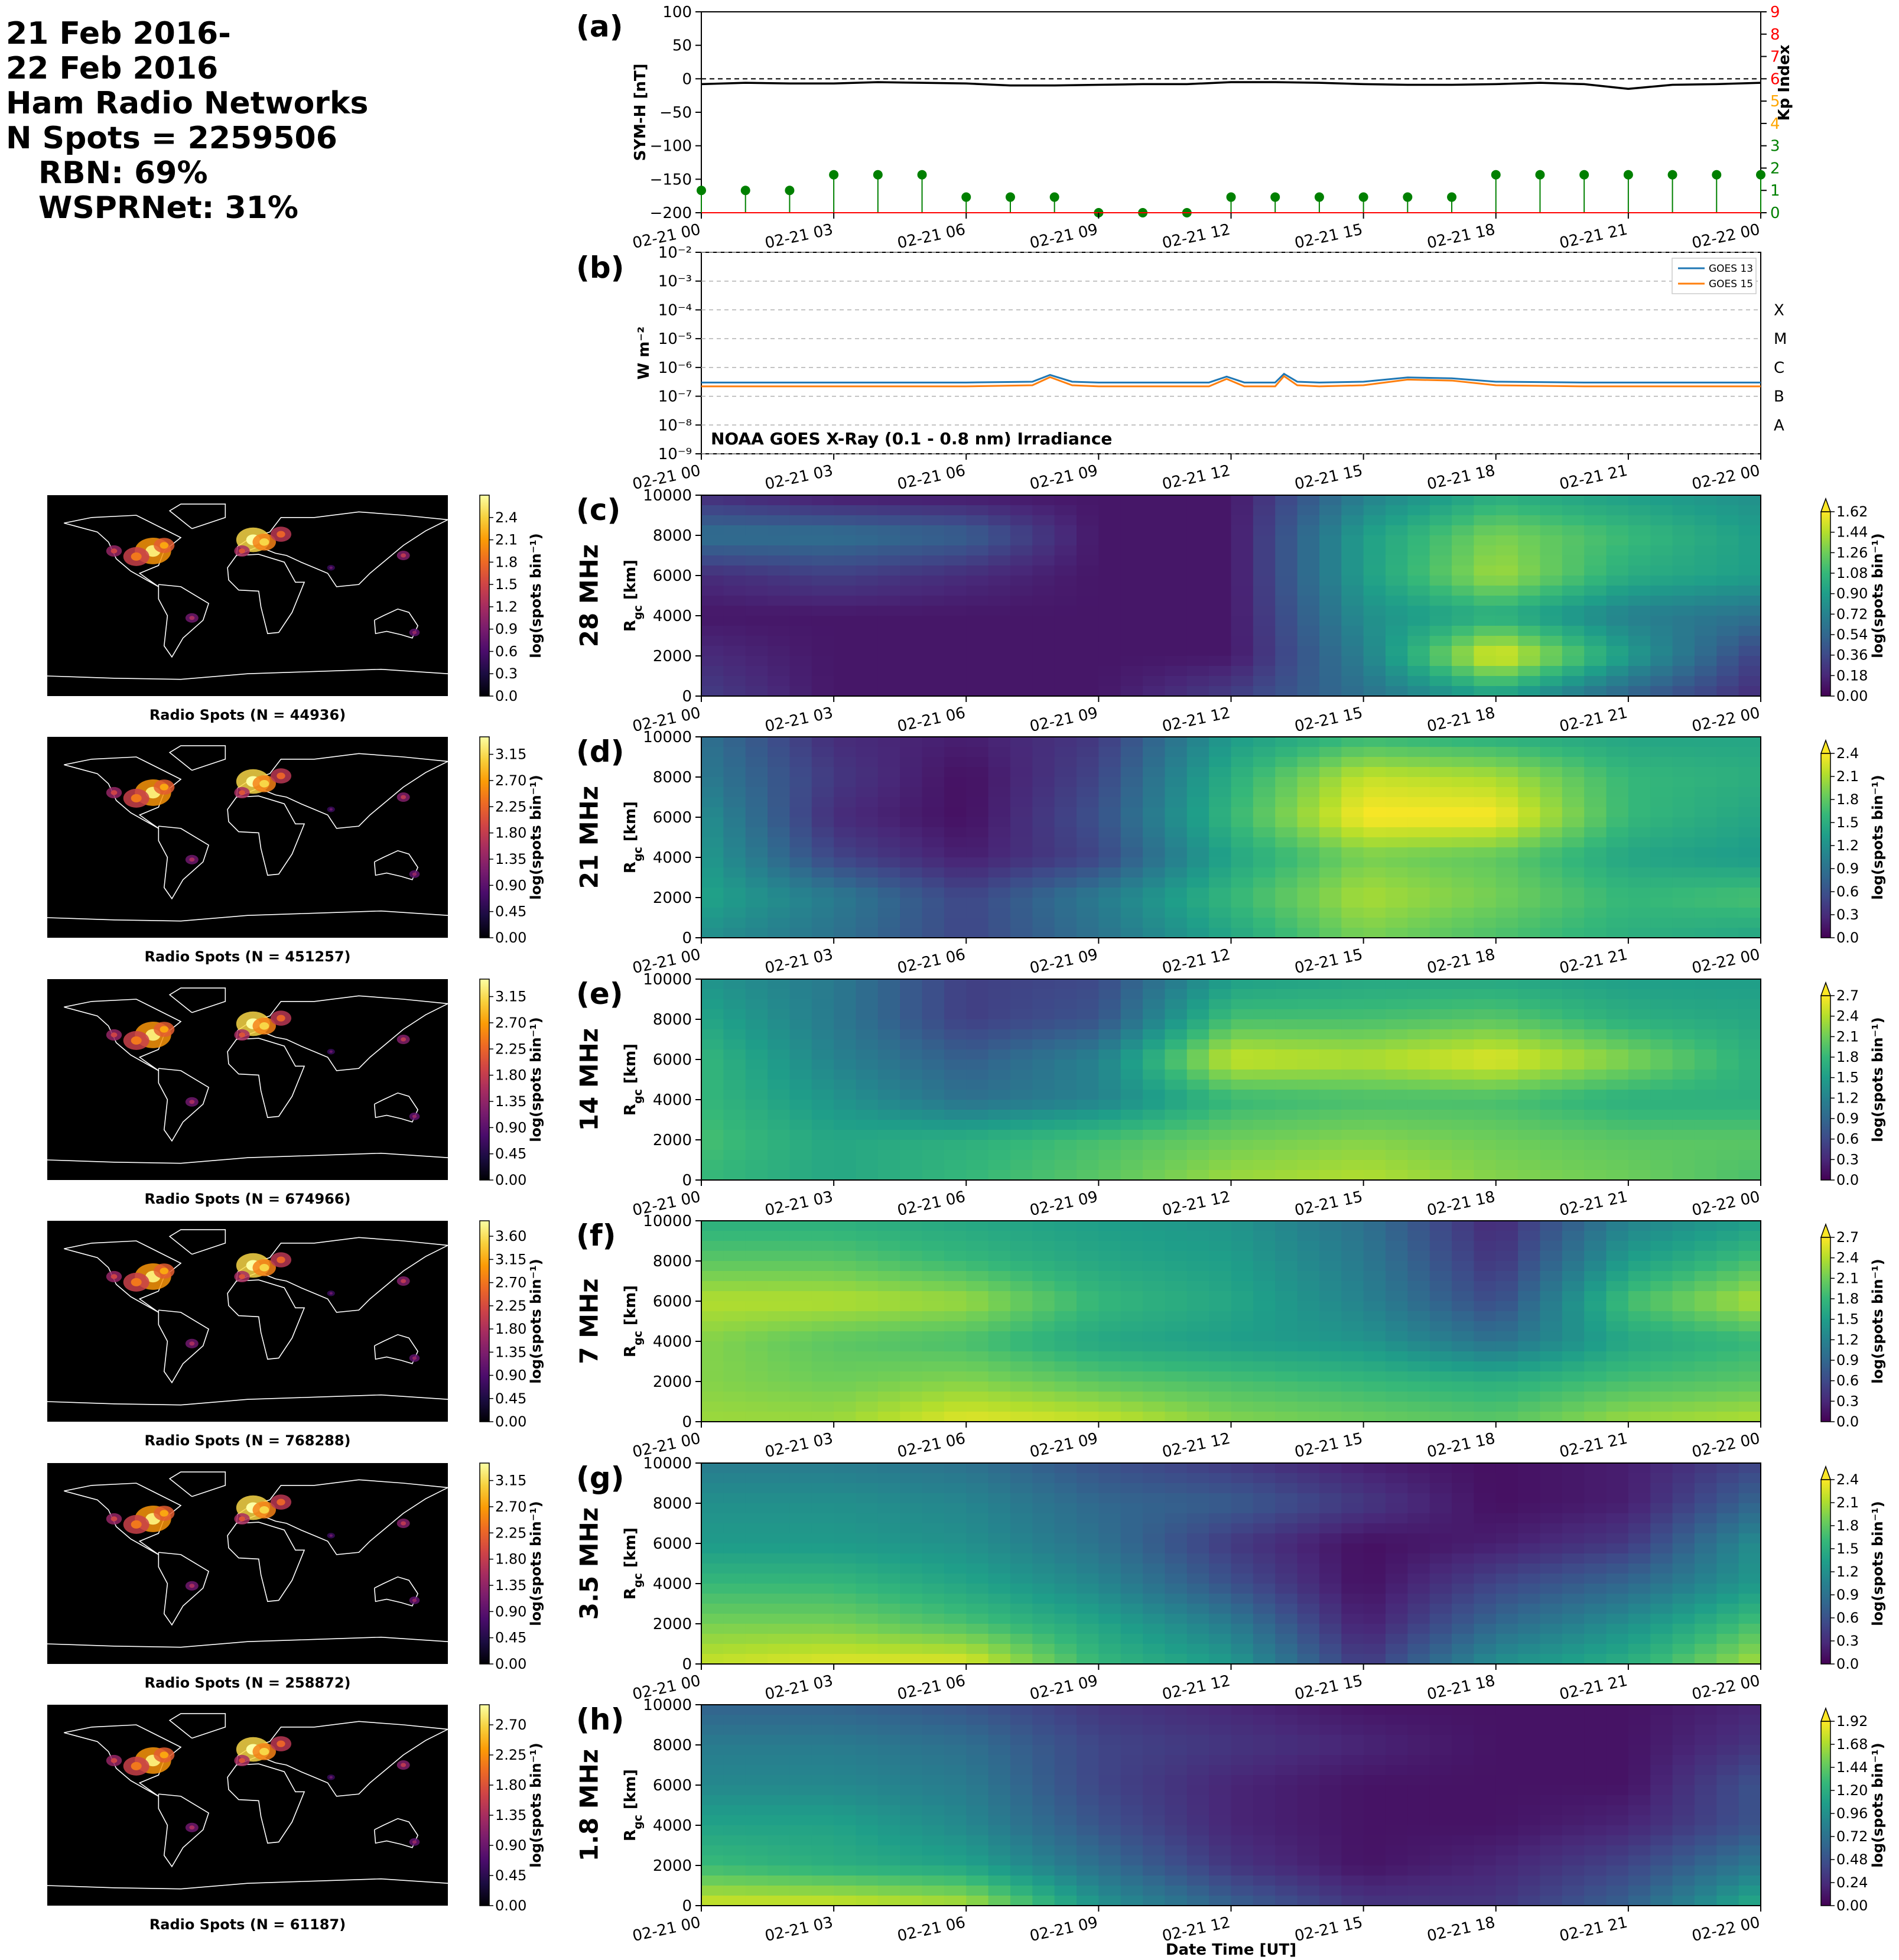 This screenshot has height=1960, width=1899. Describe the element at coordinates (1847, 937) in the screenshot. I see `colorbar-tick-label: 0.0` at that location.